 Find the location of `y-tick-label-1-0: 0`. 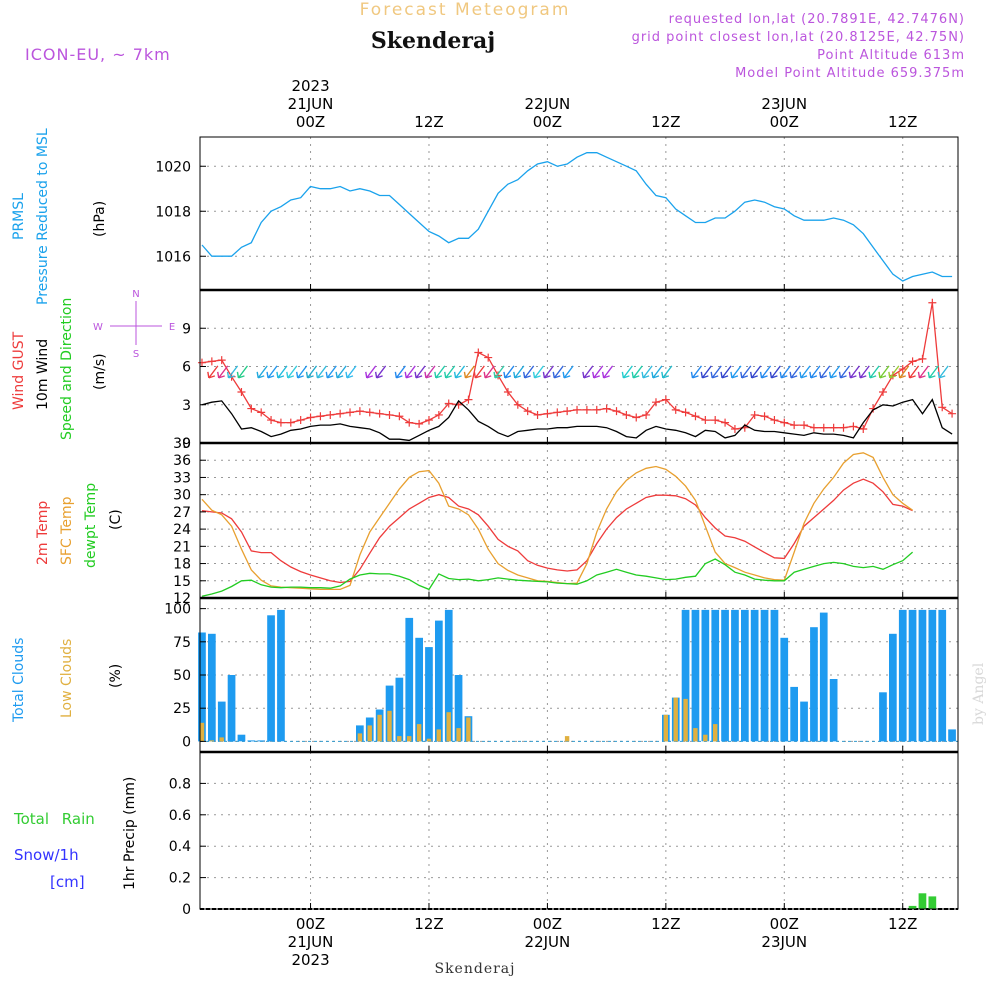

y-tick-label-1-0: 0 is located at coordinates (186, 444).